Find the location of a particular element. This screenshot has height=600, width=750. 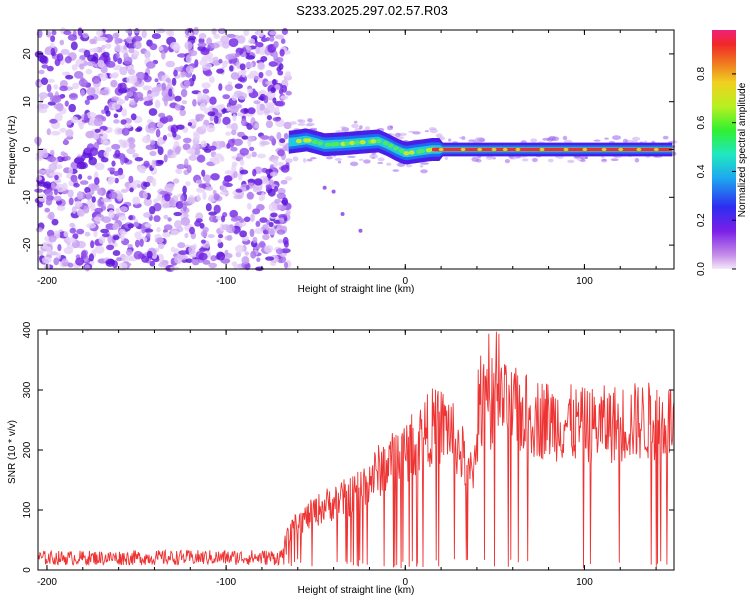

signal-peak is located at coordinates (308, 140).